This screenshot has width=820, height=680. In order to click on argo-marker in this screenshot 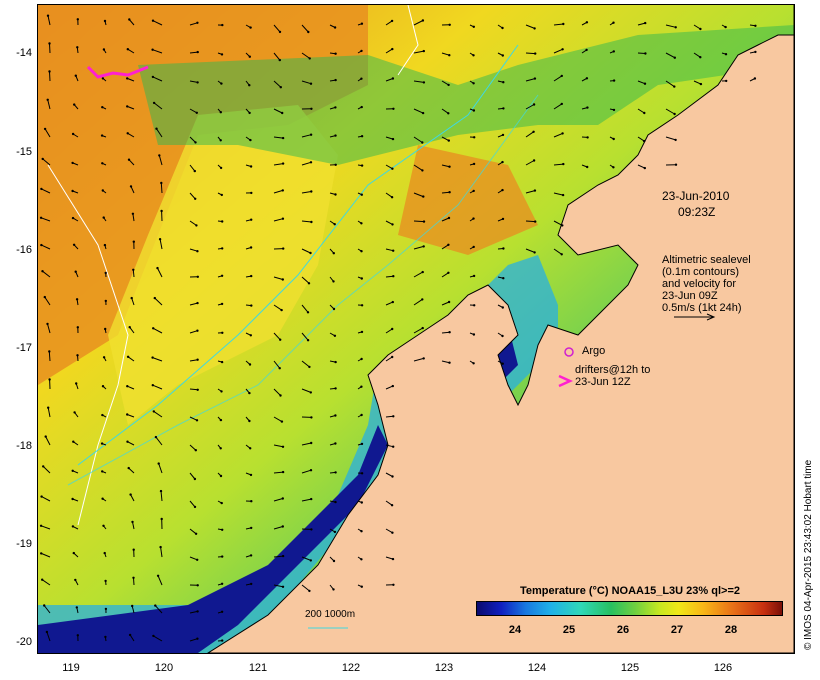, I will do `click(569, 352)`.